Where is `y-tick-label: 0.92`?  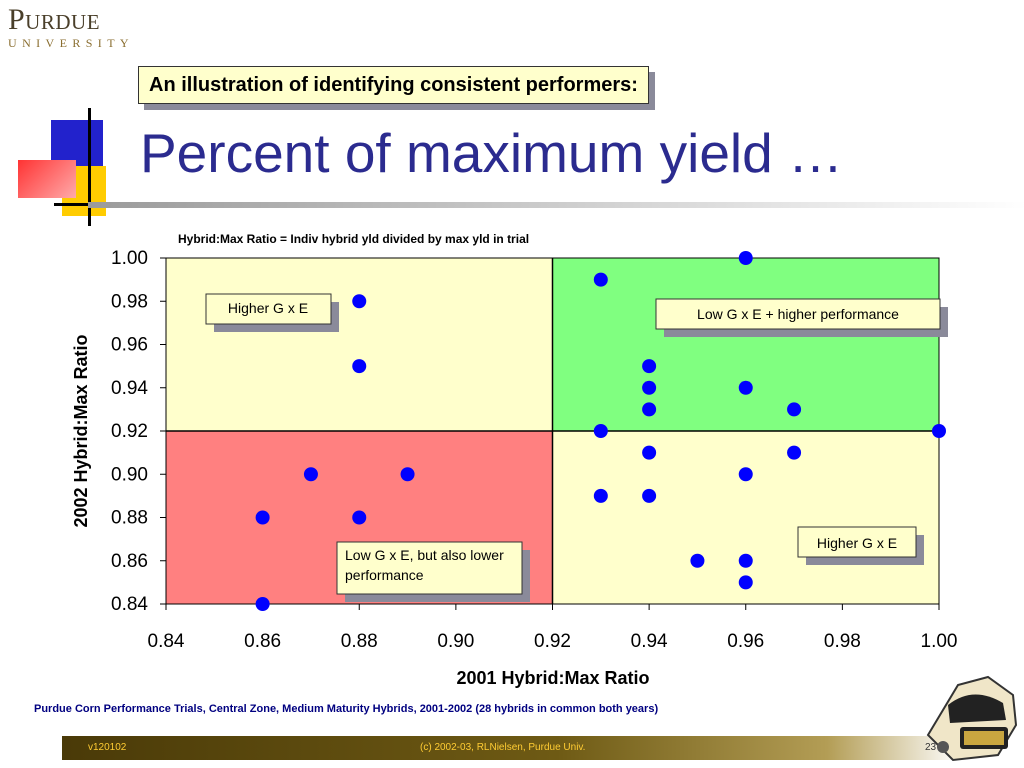
y-tick-label: 0.92 is located at coordinates (129, 431).